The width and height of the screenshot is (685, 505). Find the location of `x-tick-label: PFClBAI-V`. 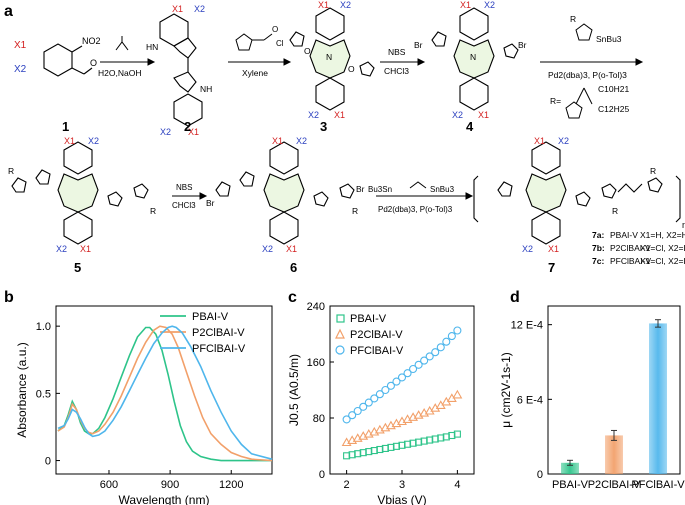

x-tick-label: PFClBAI-V is located at coordinates (658, 485).